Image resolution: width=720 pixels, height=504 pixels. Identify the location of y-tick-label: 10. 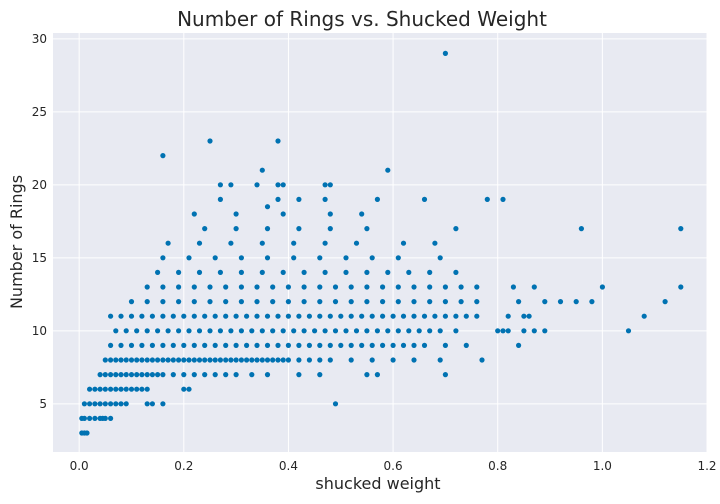
(39, 331).